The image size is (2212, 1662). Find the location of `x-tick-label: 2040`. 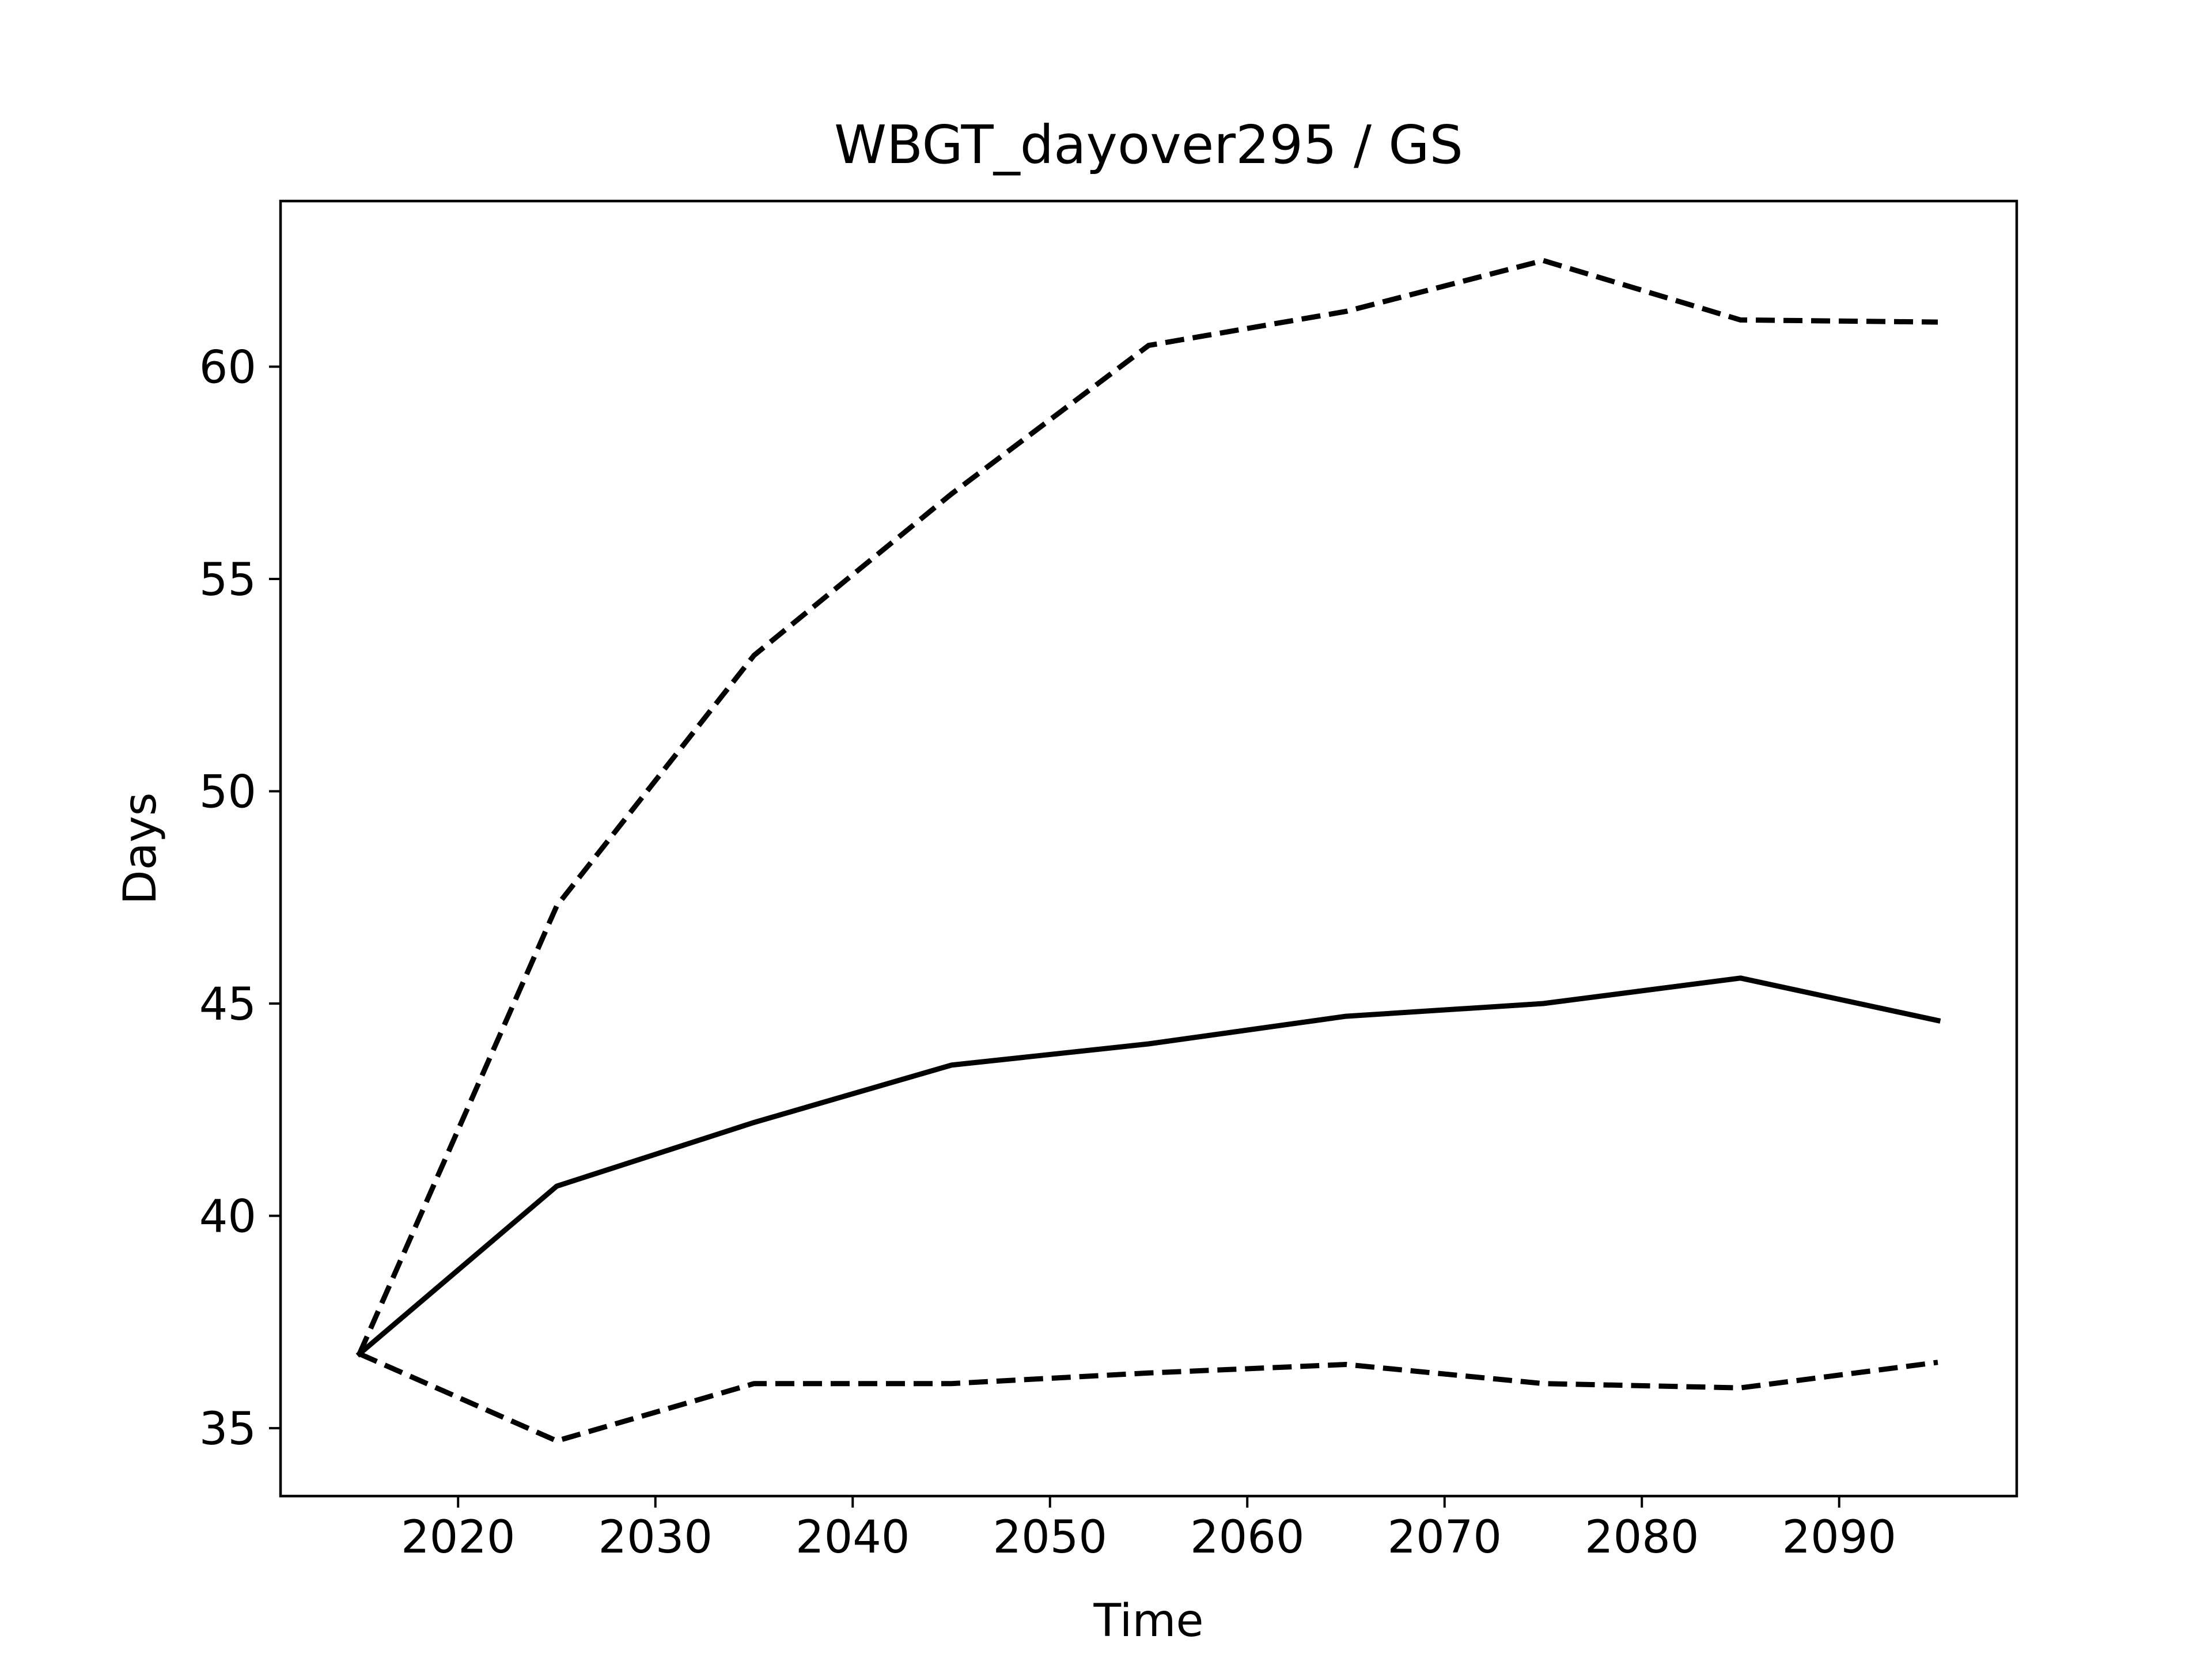

x-tick-label: 2040 is located at coordinates (853, 1538).